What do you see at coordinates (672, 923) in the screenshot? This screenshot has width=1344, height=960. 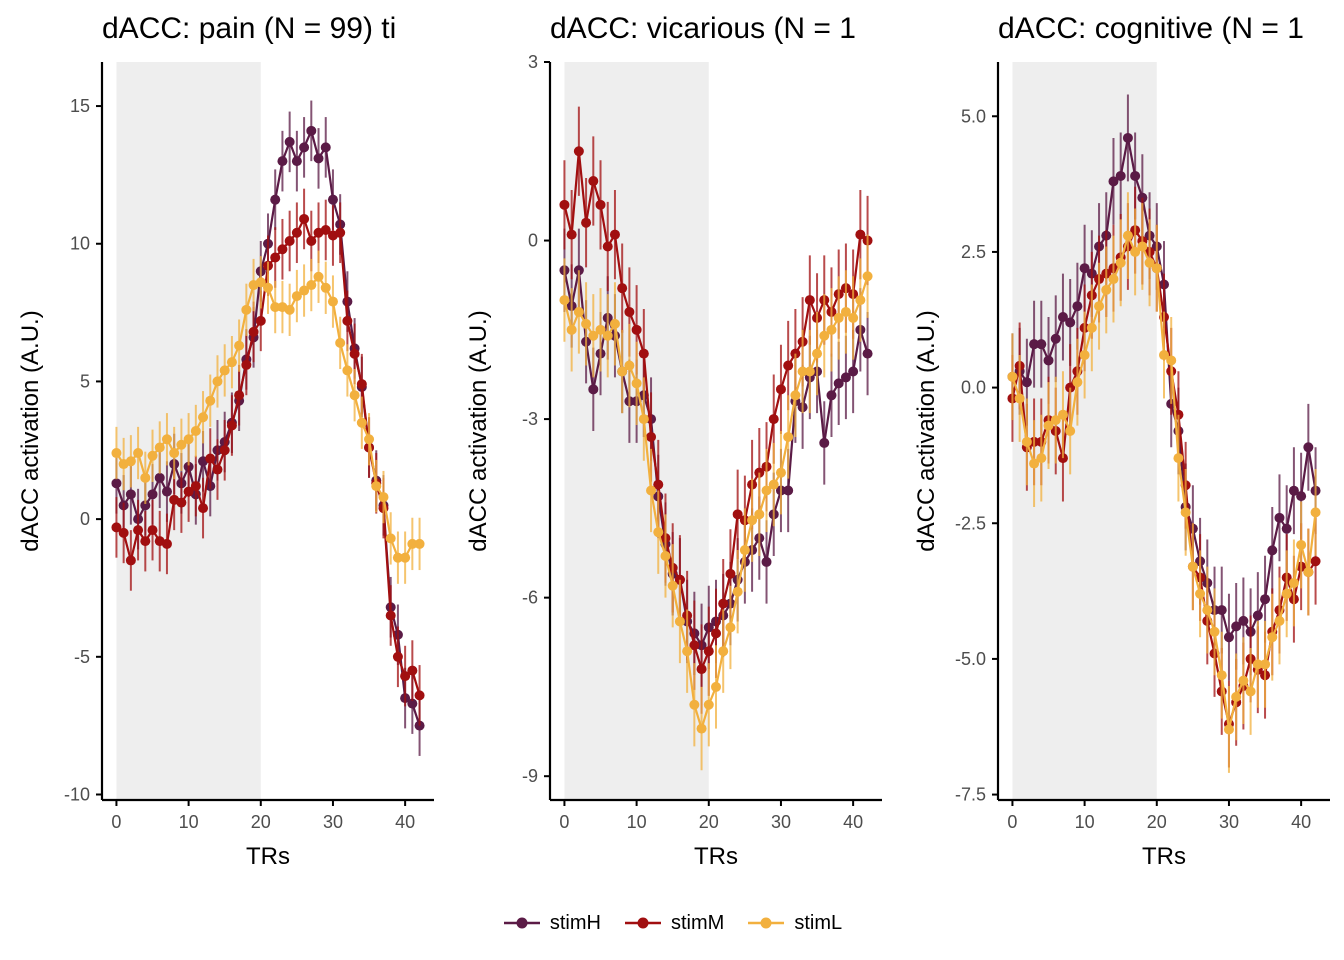 I see `legend: stimH stimM stimL` at bounding box center [672, 923].